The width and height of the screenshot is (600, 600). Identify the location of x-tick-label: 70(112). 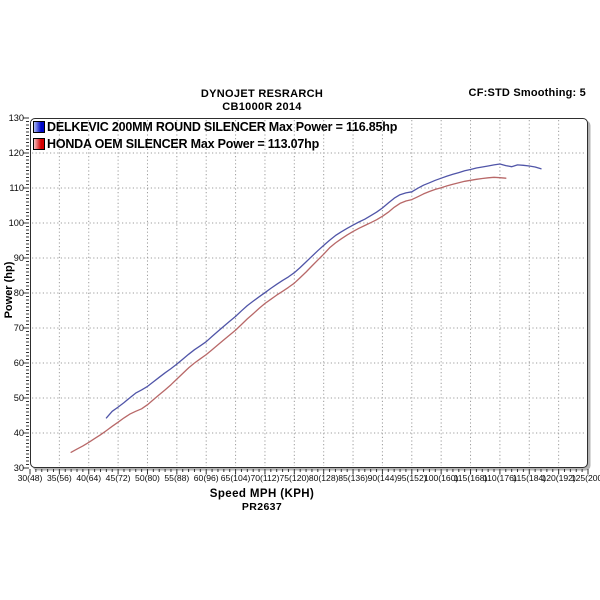
(264, 478).